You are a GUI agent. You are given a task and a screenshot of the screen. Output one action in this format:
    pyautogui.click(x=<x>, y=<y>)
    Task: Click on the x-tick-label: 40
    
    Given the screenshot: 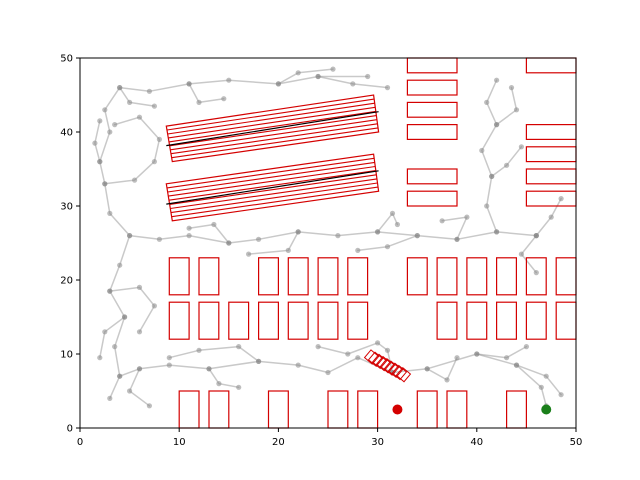 What is the action you would take?
    pyautogui.click(x=476, y=442)
    